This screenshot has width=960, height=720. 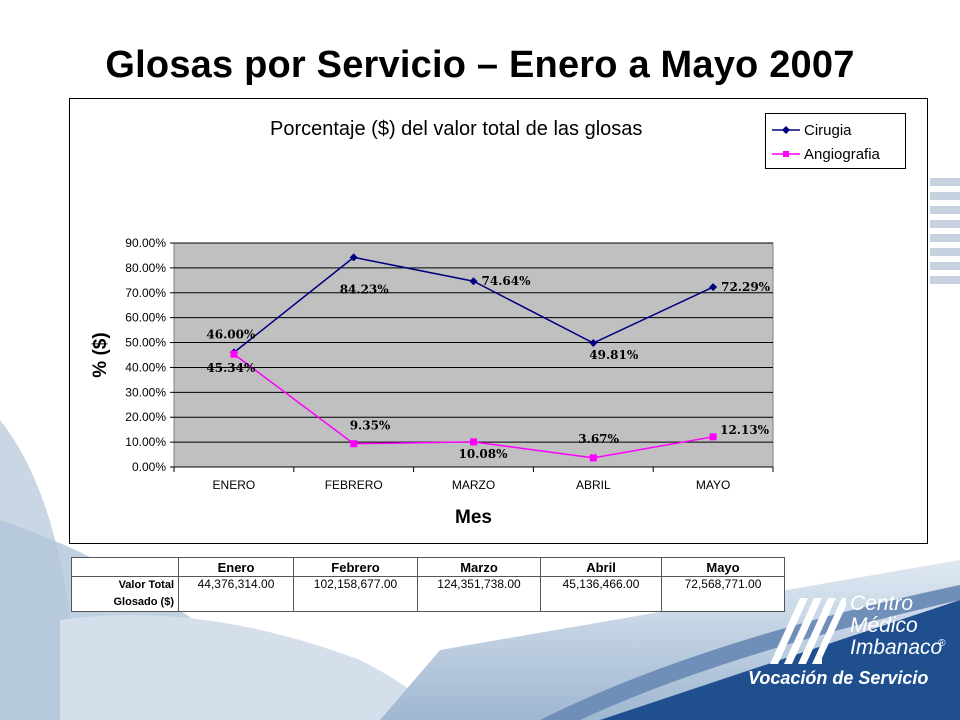 What do you see at coordinates (146, 585) in the screenshot?
I see `row-label-line1: Valor Total` at bounding box center [146, 585].